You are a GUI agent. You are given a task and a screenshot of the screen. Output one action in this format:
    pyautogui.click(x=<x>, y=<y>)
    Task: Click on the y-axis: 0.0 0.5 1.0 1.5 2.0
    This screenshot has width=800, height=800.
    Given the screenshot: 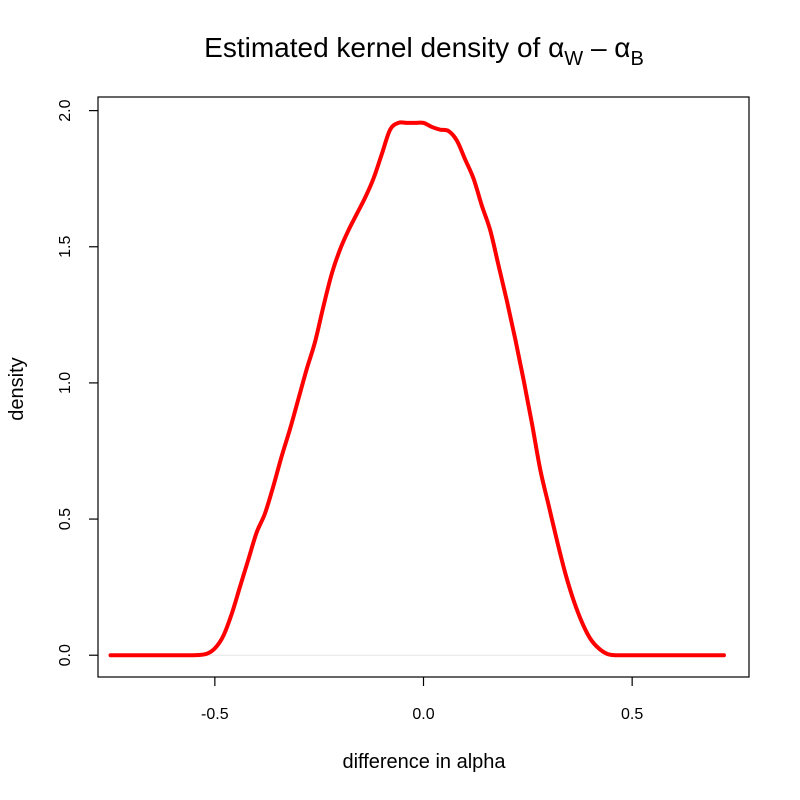 What is the action you would take?
    pyautogui.click(x=77, y=382)
    